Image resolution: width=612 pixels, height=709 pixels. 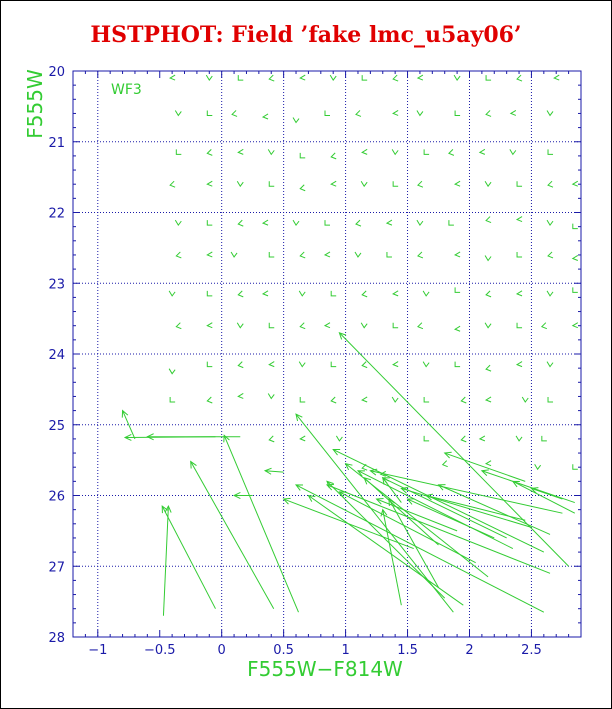 I want to click on y-tick-label: 20, so click(x=56, y=72).